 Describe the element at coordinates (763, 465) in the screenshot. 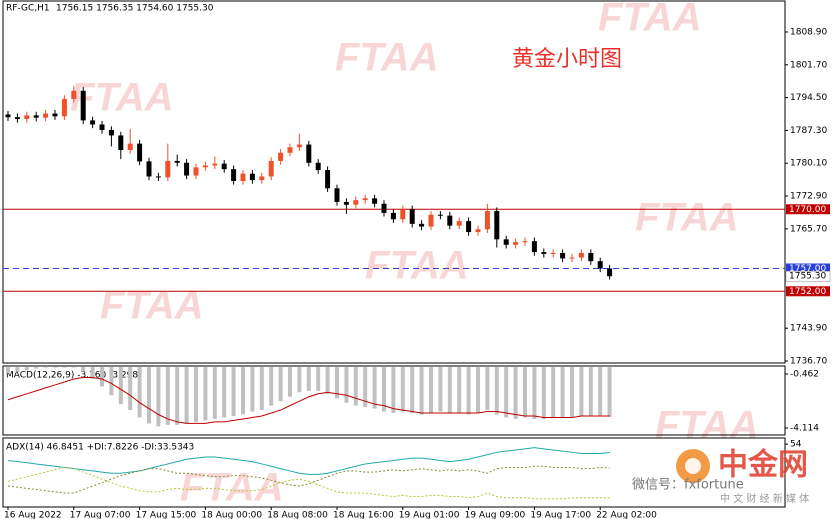

I see `logo-name: 中金网` at that location.